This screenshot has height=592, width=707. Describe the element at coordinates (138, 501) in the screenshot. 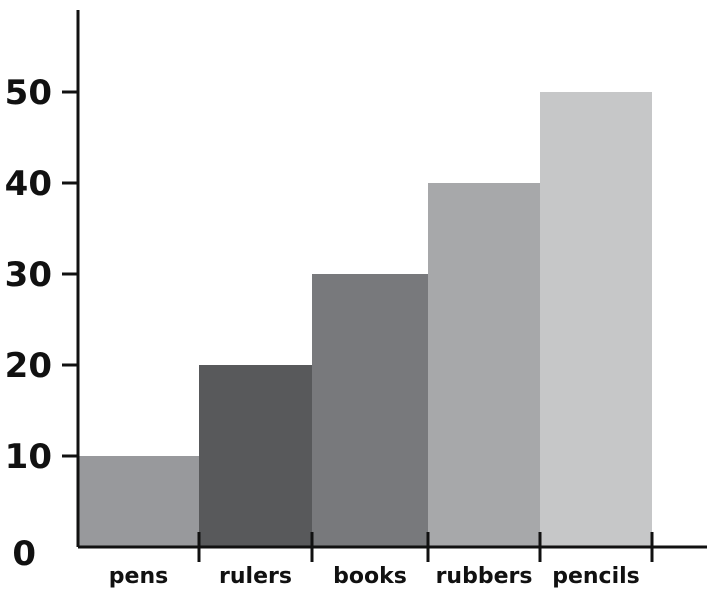

I see `bar-pens` at that location.